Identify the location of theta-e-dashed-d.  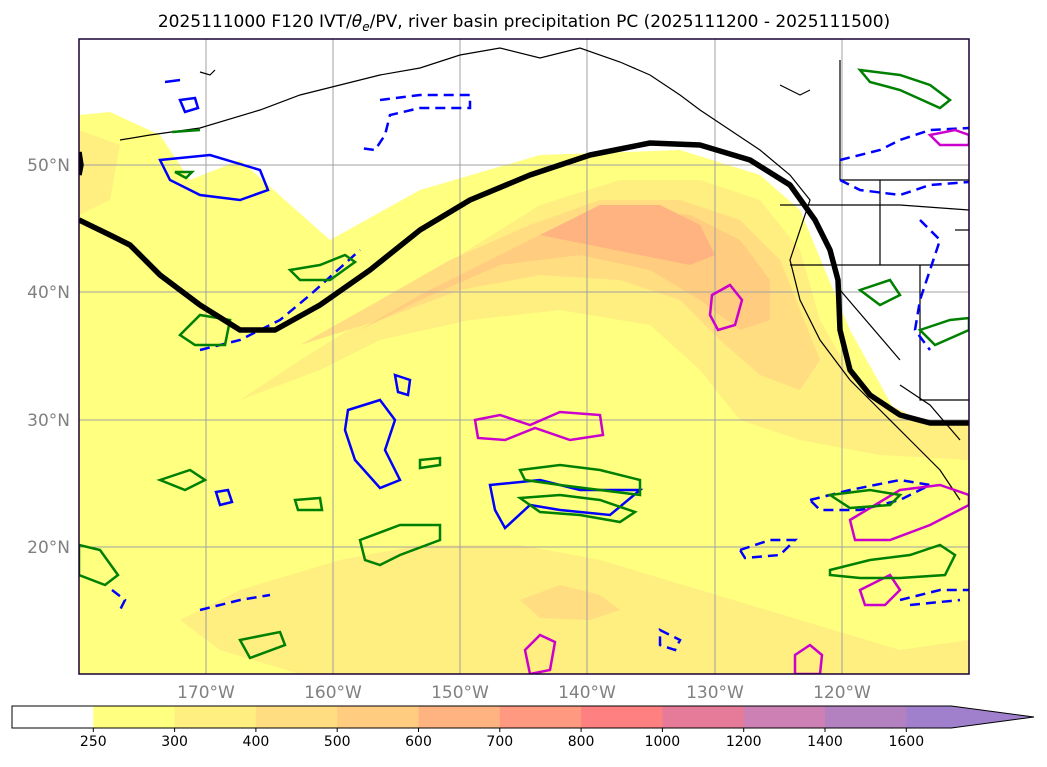
(870, 495).